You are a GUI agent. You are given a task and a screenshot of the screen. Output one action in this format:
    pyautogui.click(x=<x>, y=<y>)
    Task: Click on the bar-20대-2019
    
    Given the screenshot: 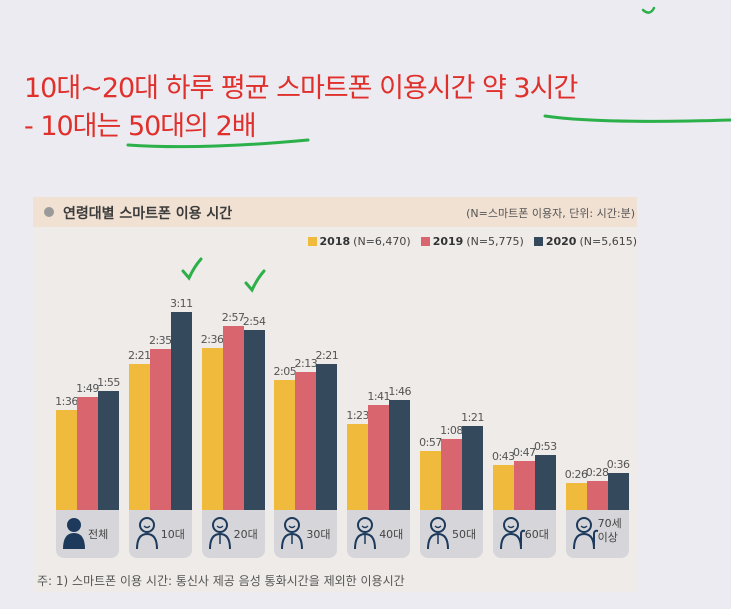 What is the action you would take?
    pyautogui.click(x=233, y=418)
    